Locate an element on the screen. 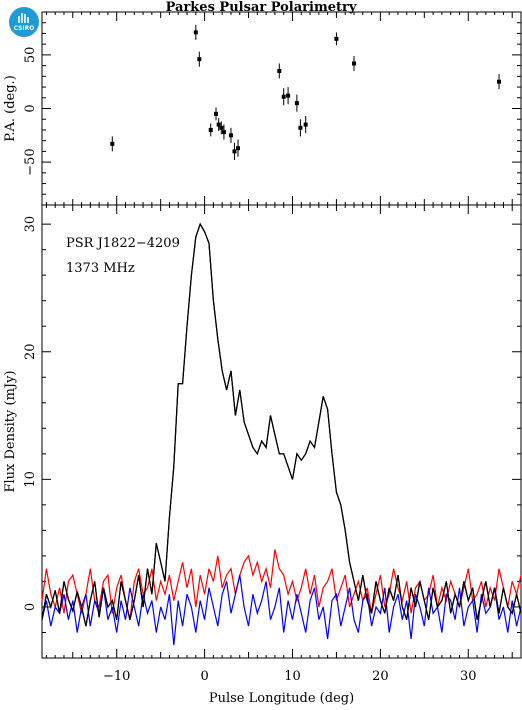  csiro-logo: CSIRO is located at coordinates (24, 22).